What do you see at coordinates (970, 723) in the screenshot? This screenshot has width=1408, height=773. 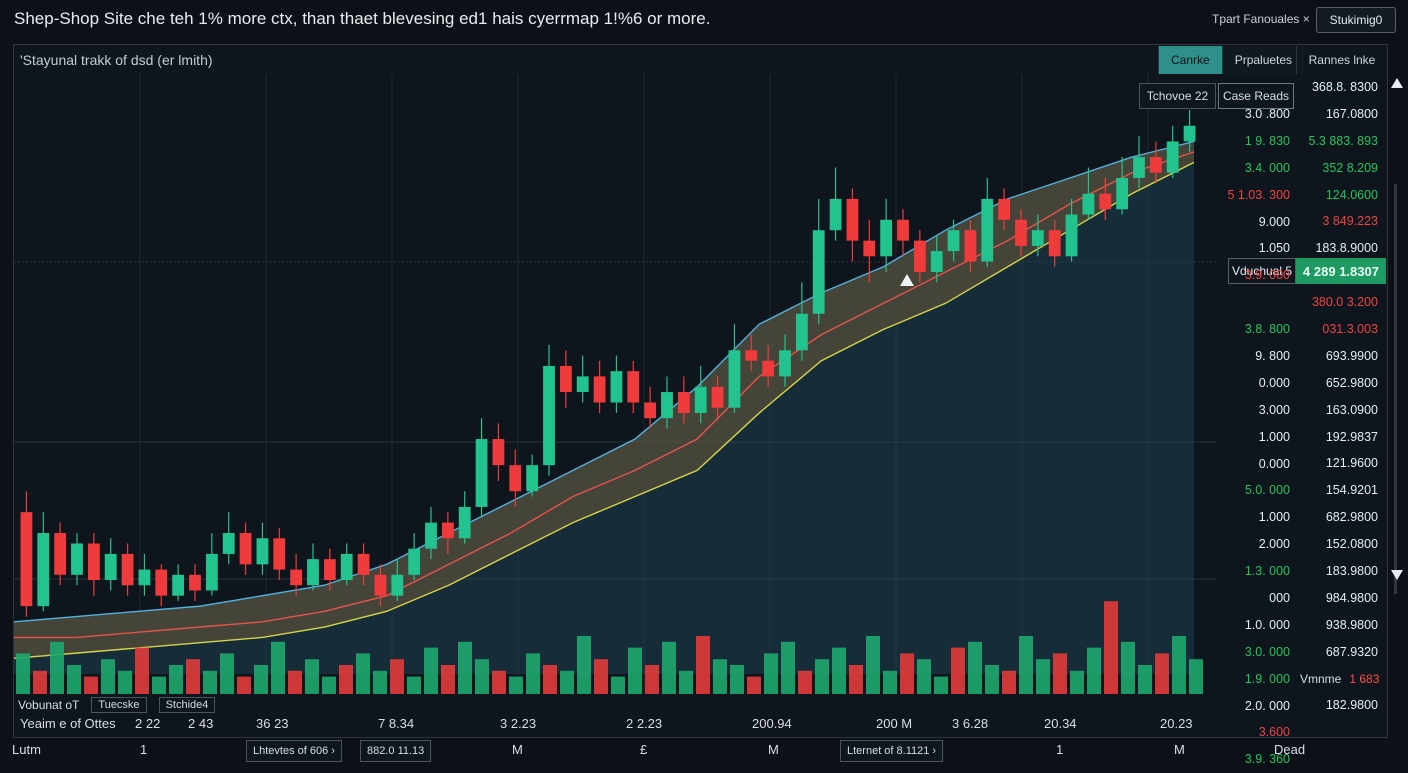 I see `time-axis-label: 3 6.28` at bounding box center [970, 723].